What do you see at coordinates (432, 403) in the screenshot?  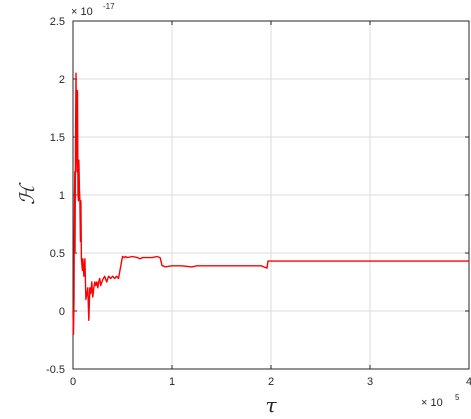 I see `x-multiplier-base: × 10` at bounding box center [432, 403].